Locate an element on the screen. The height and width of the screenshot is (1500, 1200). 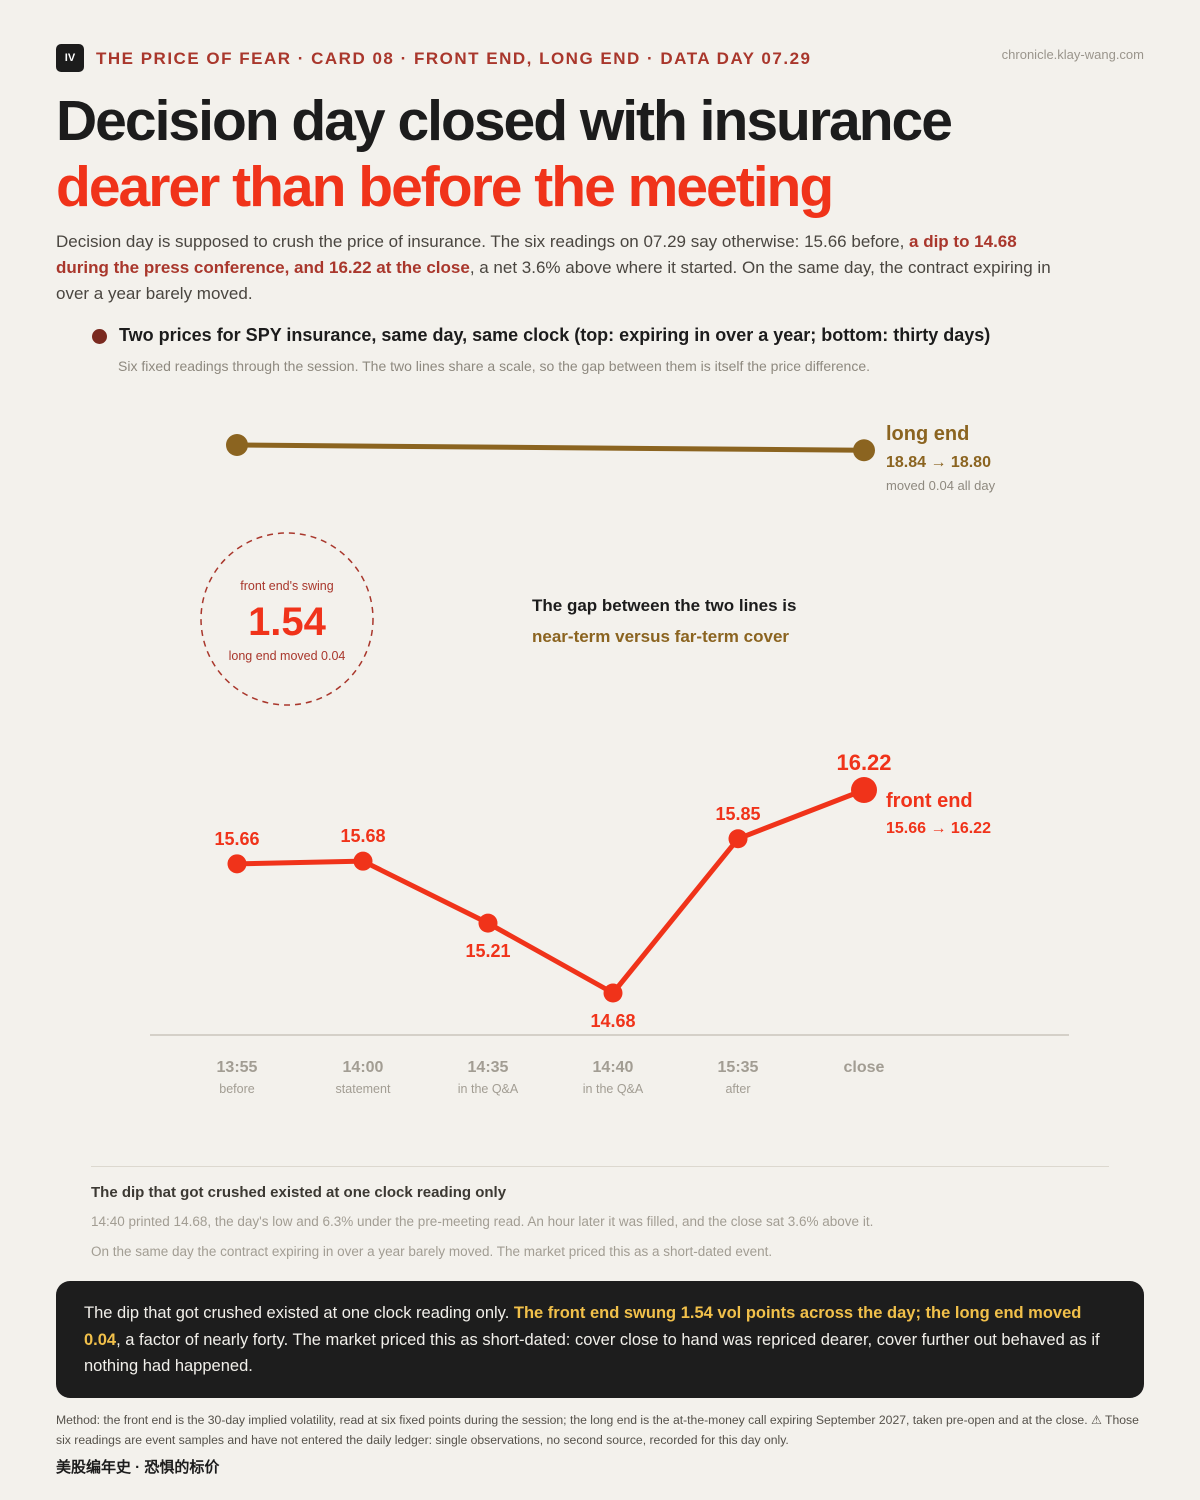
front-end-range: 15.66 → 16.22 is located at coordinates (938, 828).